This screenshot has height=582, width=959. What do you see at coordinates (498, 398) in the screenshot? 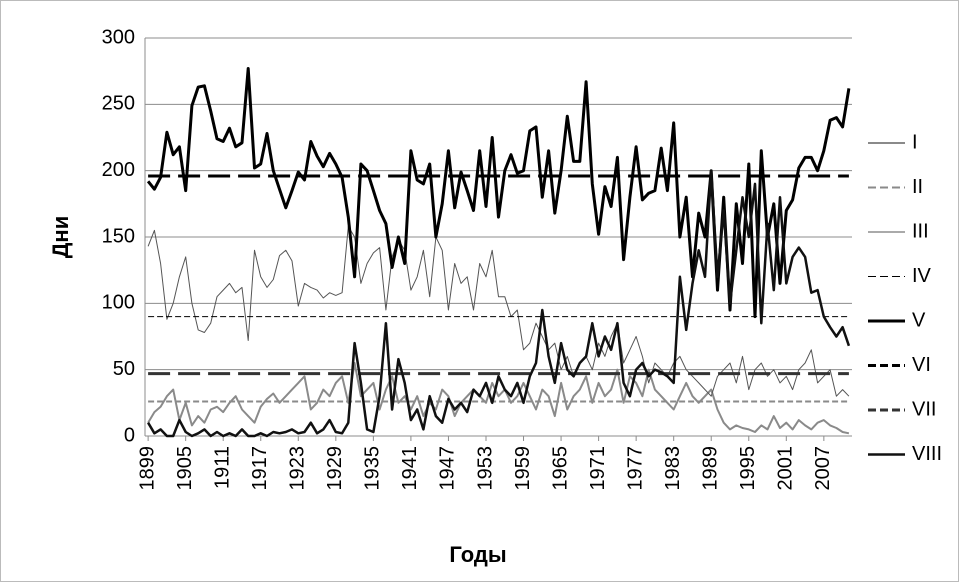
I see `series-line` at bounding box center [498, 398].